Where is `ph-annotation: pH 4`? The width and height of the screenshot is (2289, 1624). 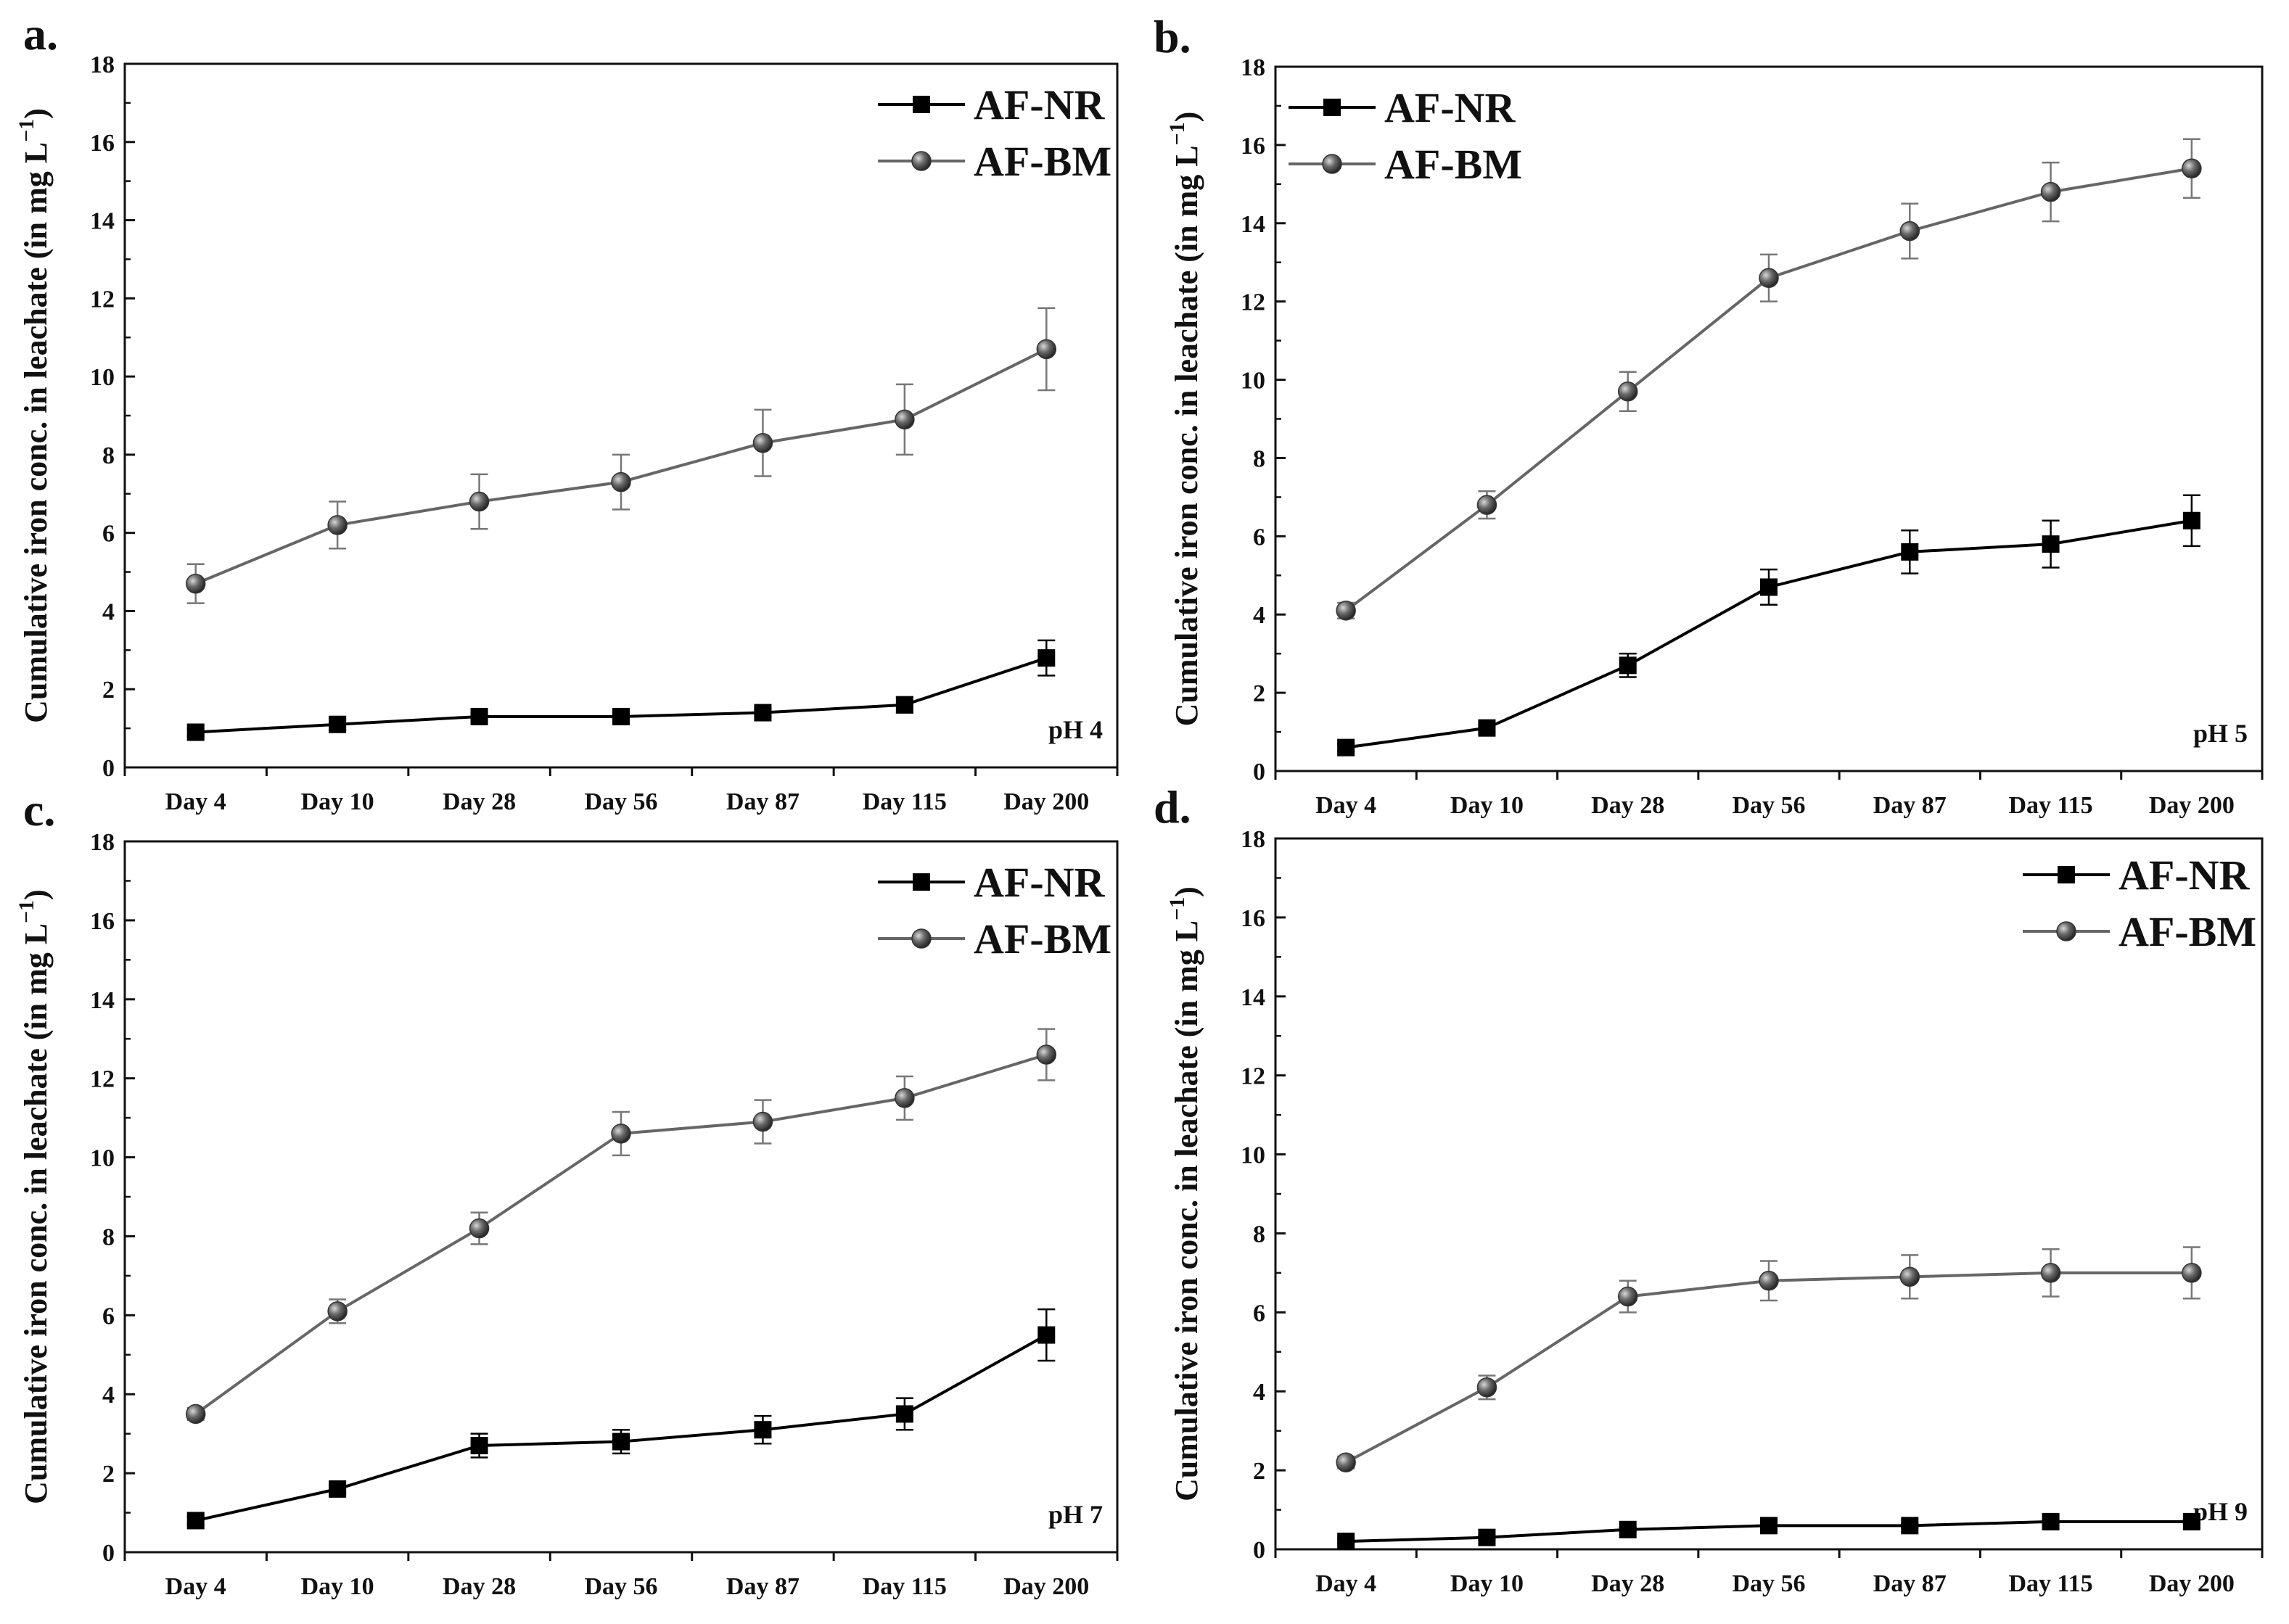
ph-annotation: pH 4 is located at coordinates (1075, 729).